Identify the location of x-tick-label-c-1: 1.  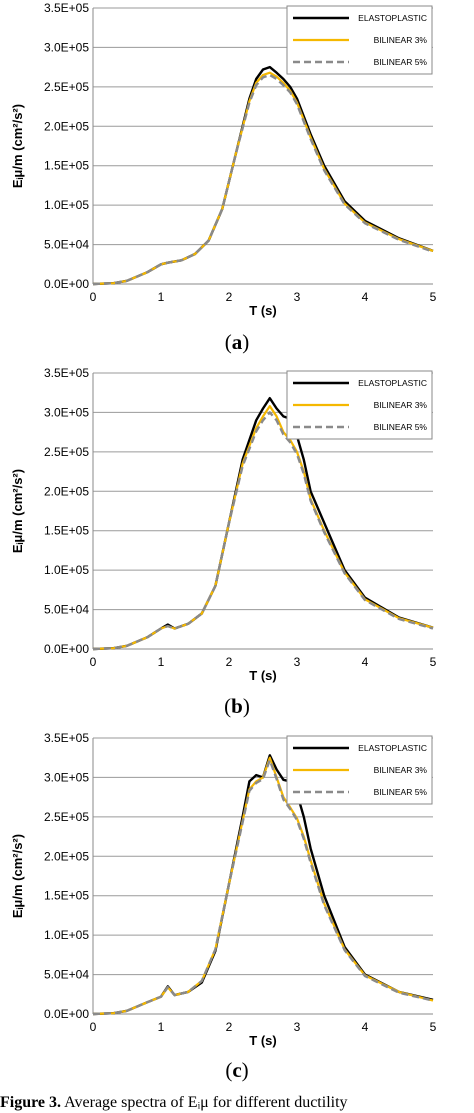
(161, 1027).